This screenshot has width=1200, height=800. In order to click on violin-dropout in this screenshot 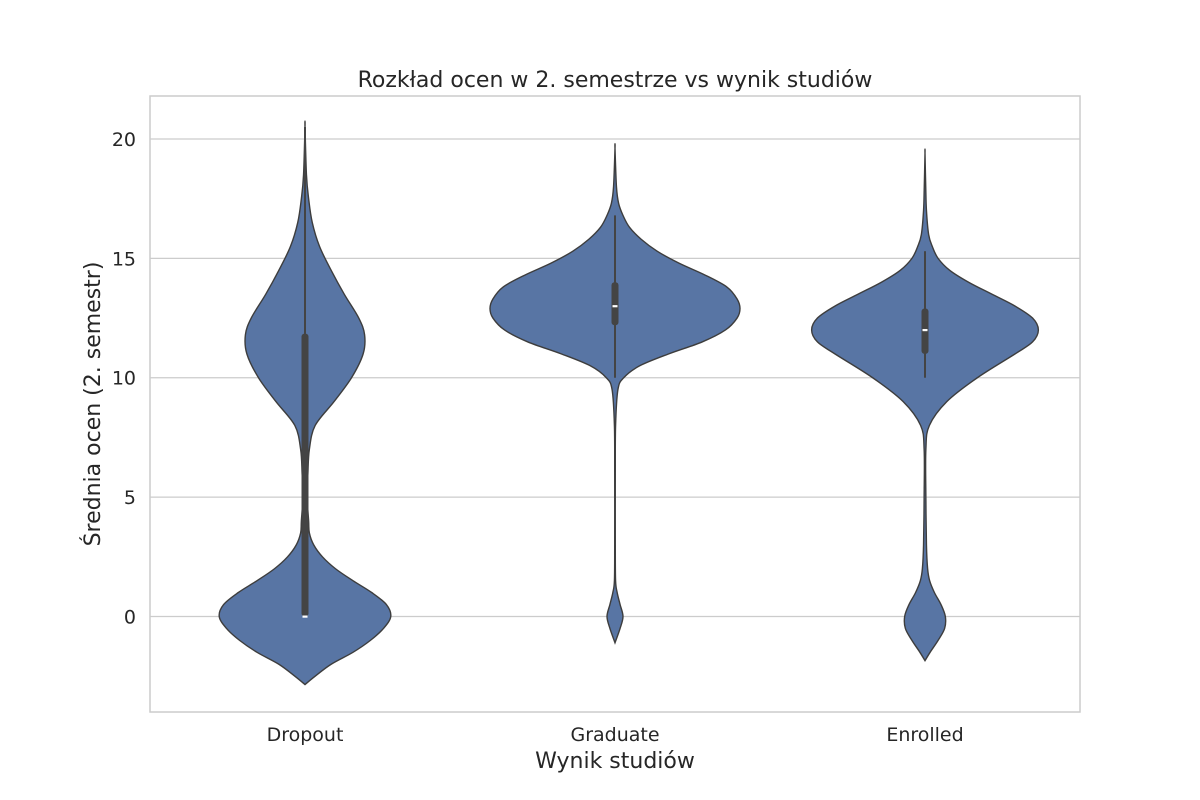, I will do `click(305, 403)`.